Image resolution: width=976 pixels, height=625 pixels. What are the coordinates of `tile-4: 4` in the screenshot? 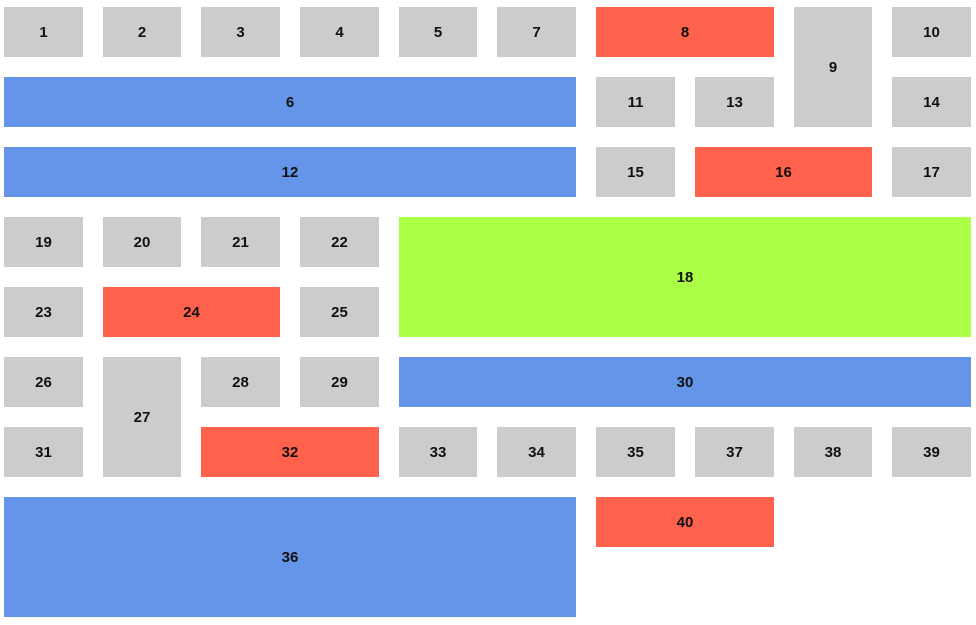 It's located at (339, 32).